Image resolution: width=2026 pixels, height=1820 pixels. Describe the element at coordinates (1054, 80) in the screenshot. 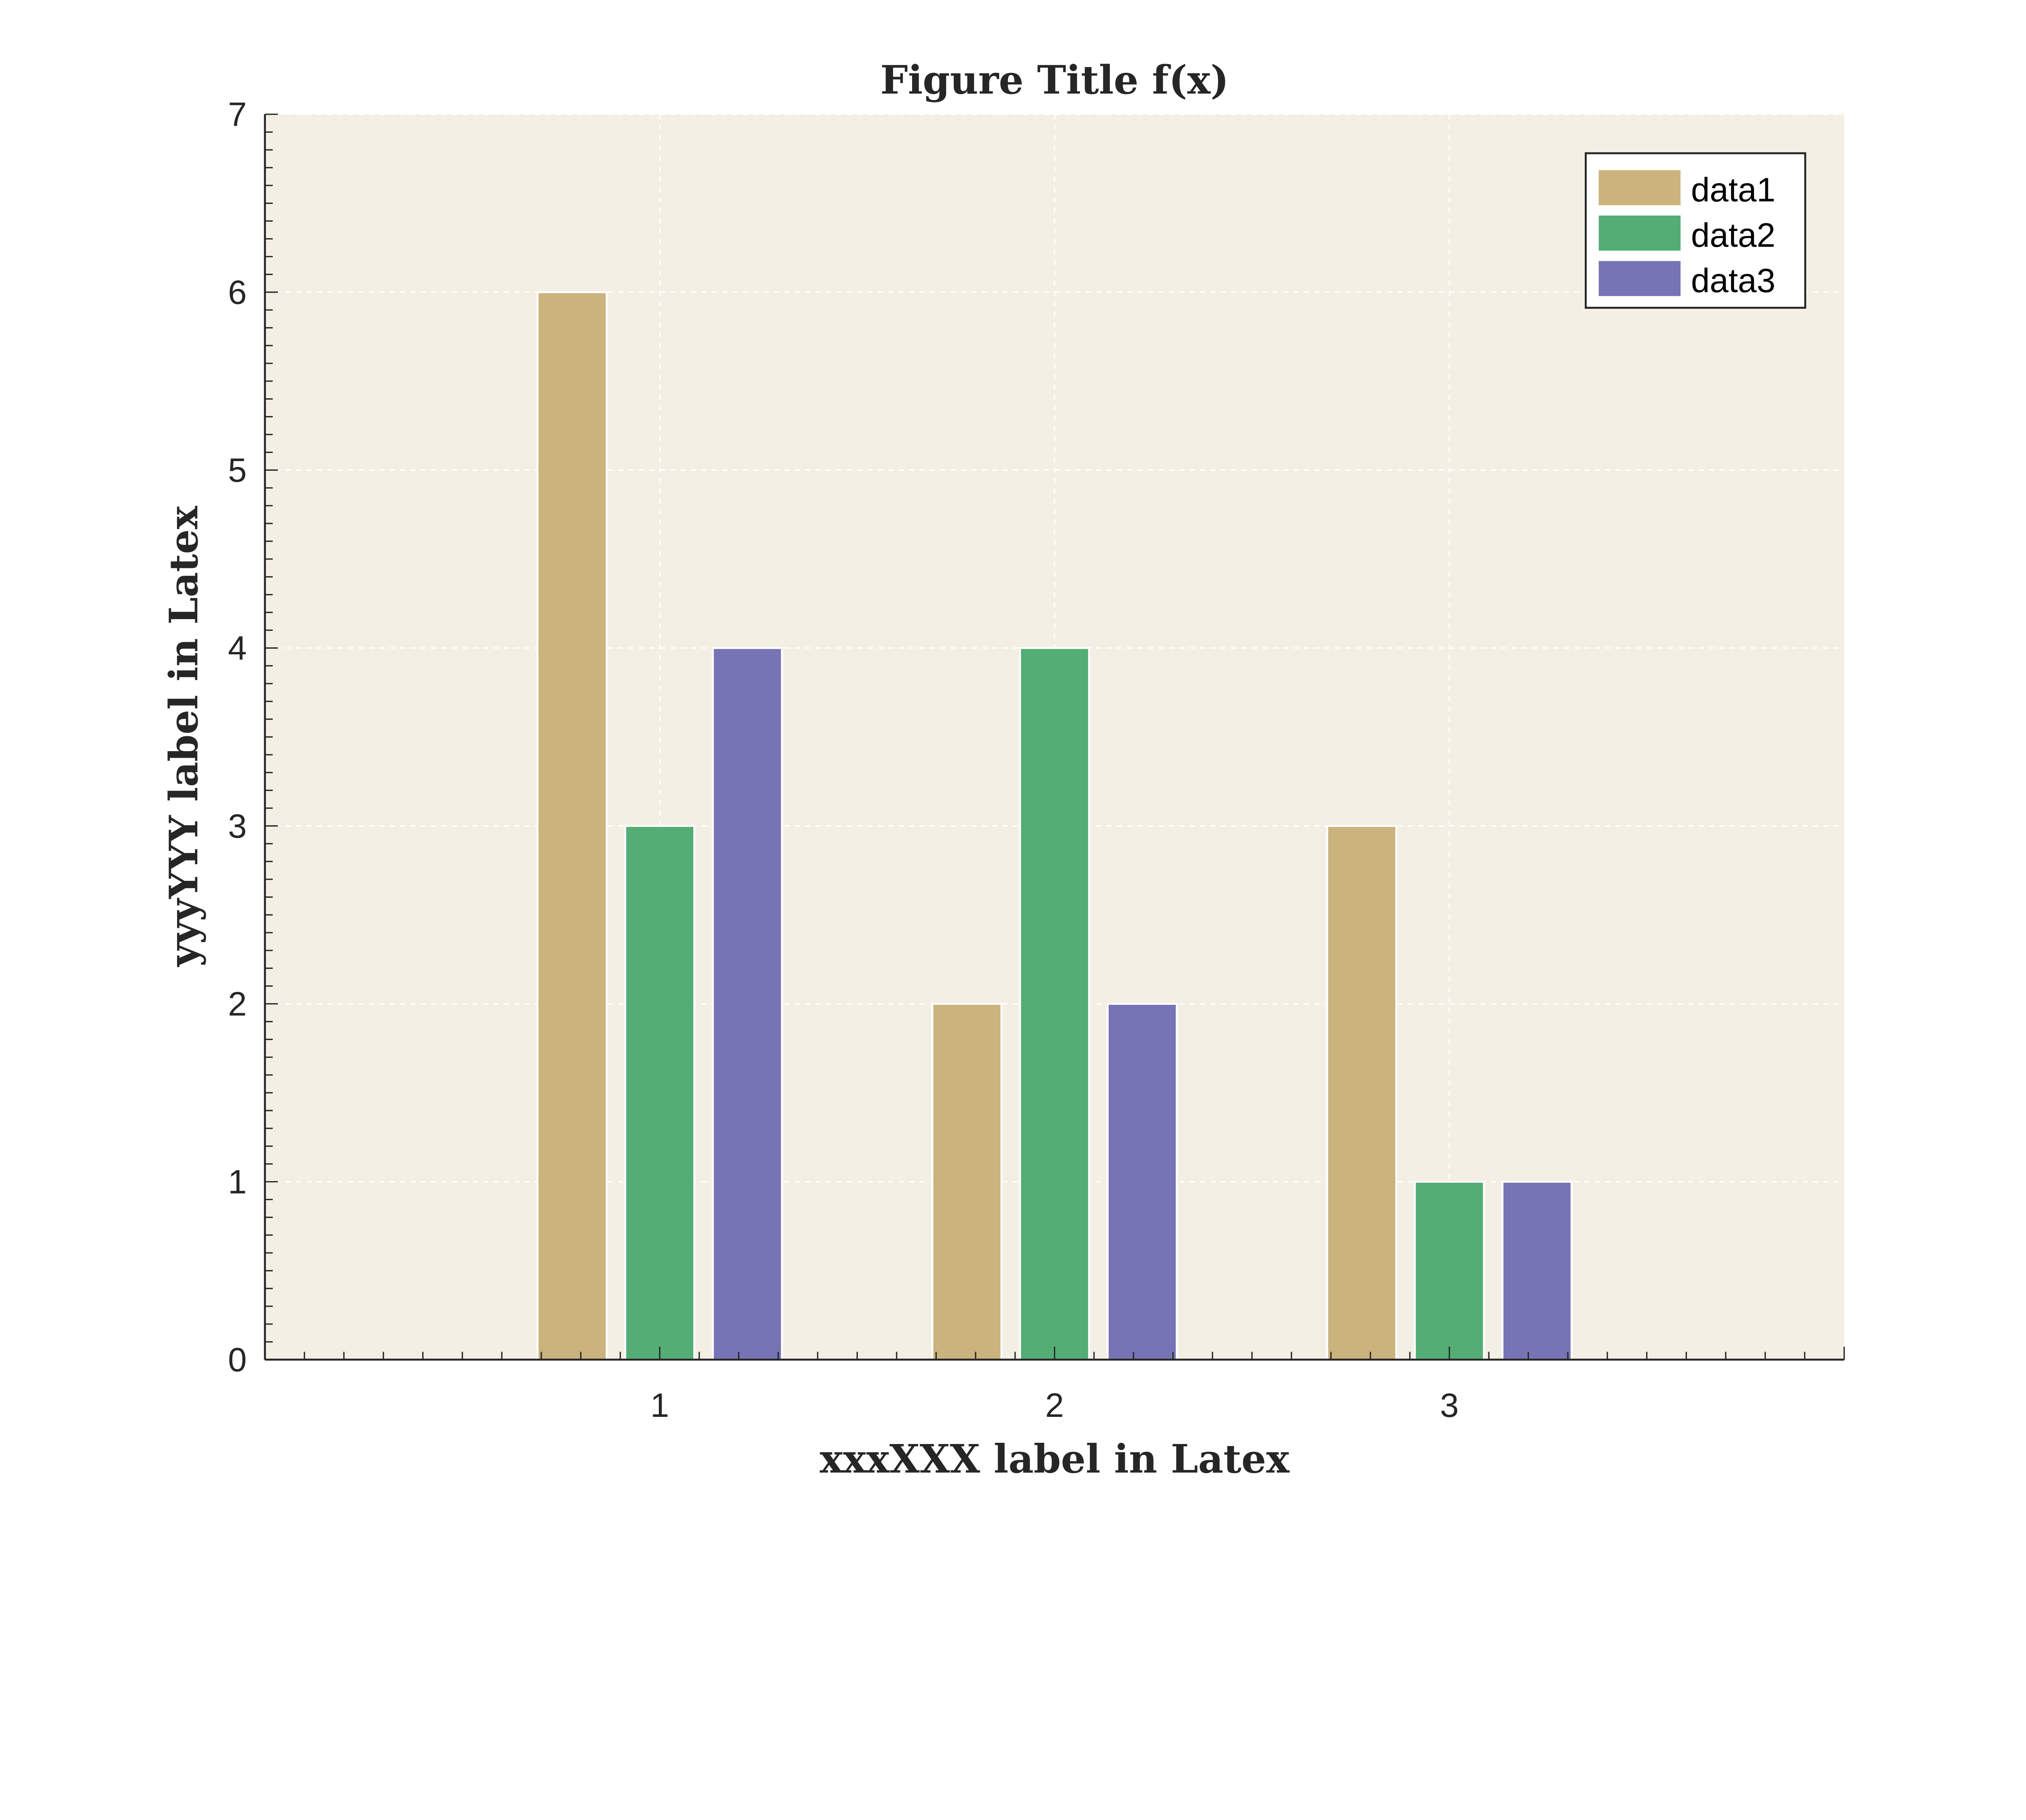

I see `chart-title: Figure Title f(x)` at that location.